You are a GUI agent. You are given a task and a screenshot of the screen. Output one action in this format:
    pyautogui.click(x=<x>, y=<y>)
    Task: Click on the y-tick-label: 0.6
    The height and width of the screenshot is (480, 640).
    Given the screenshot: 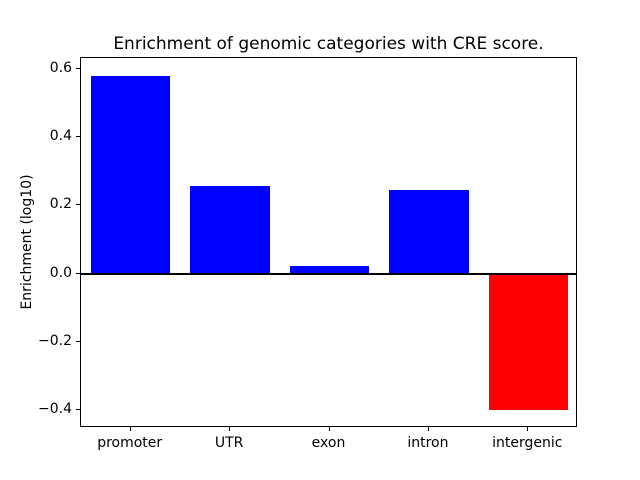 What is the action you would take?
    pyautogui.click(x=60, y=67)
    